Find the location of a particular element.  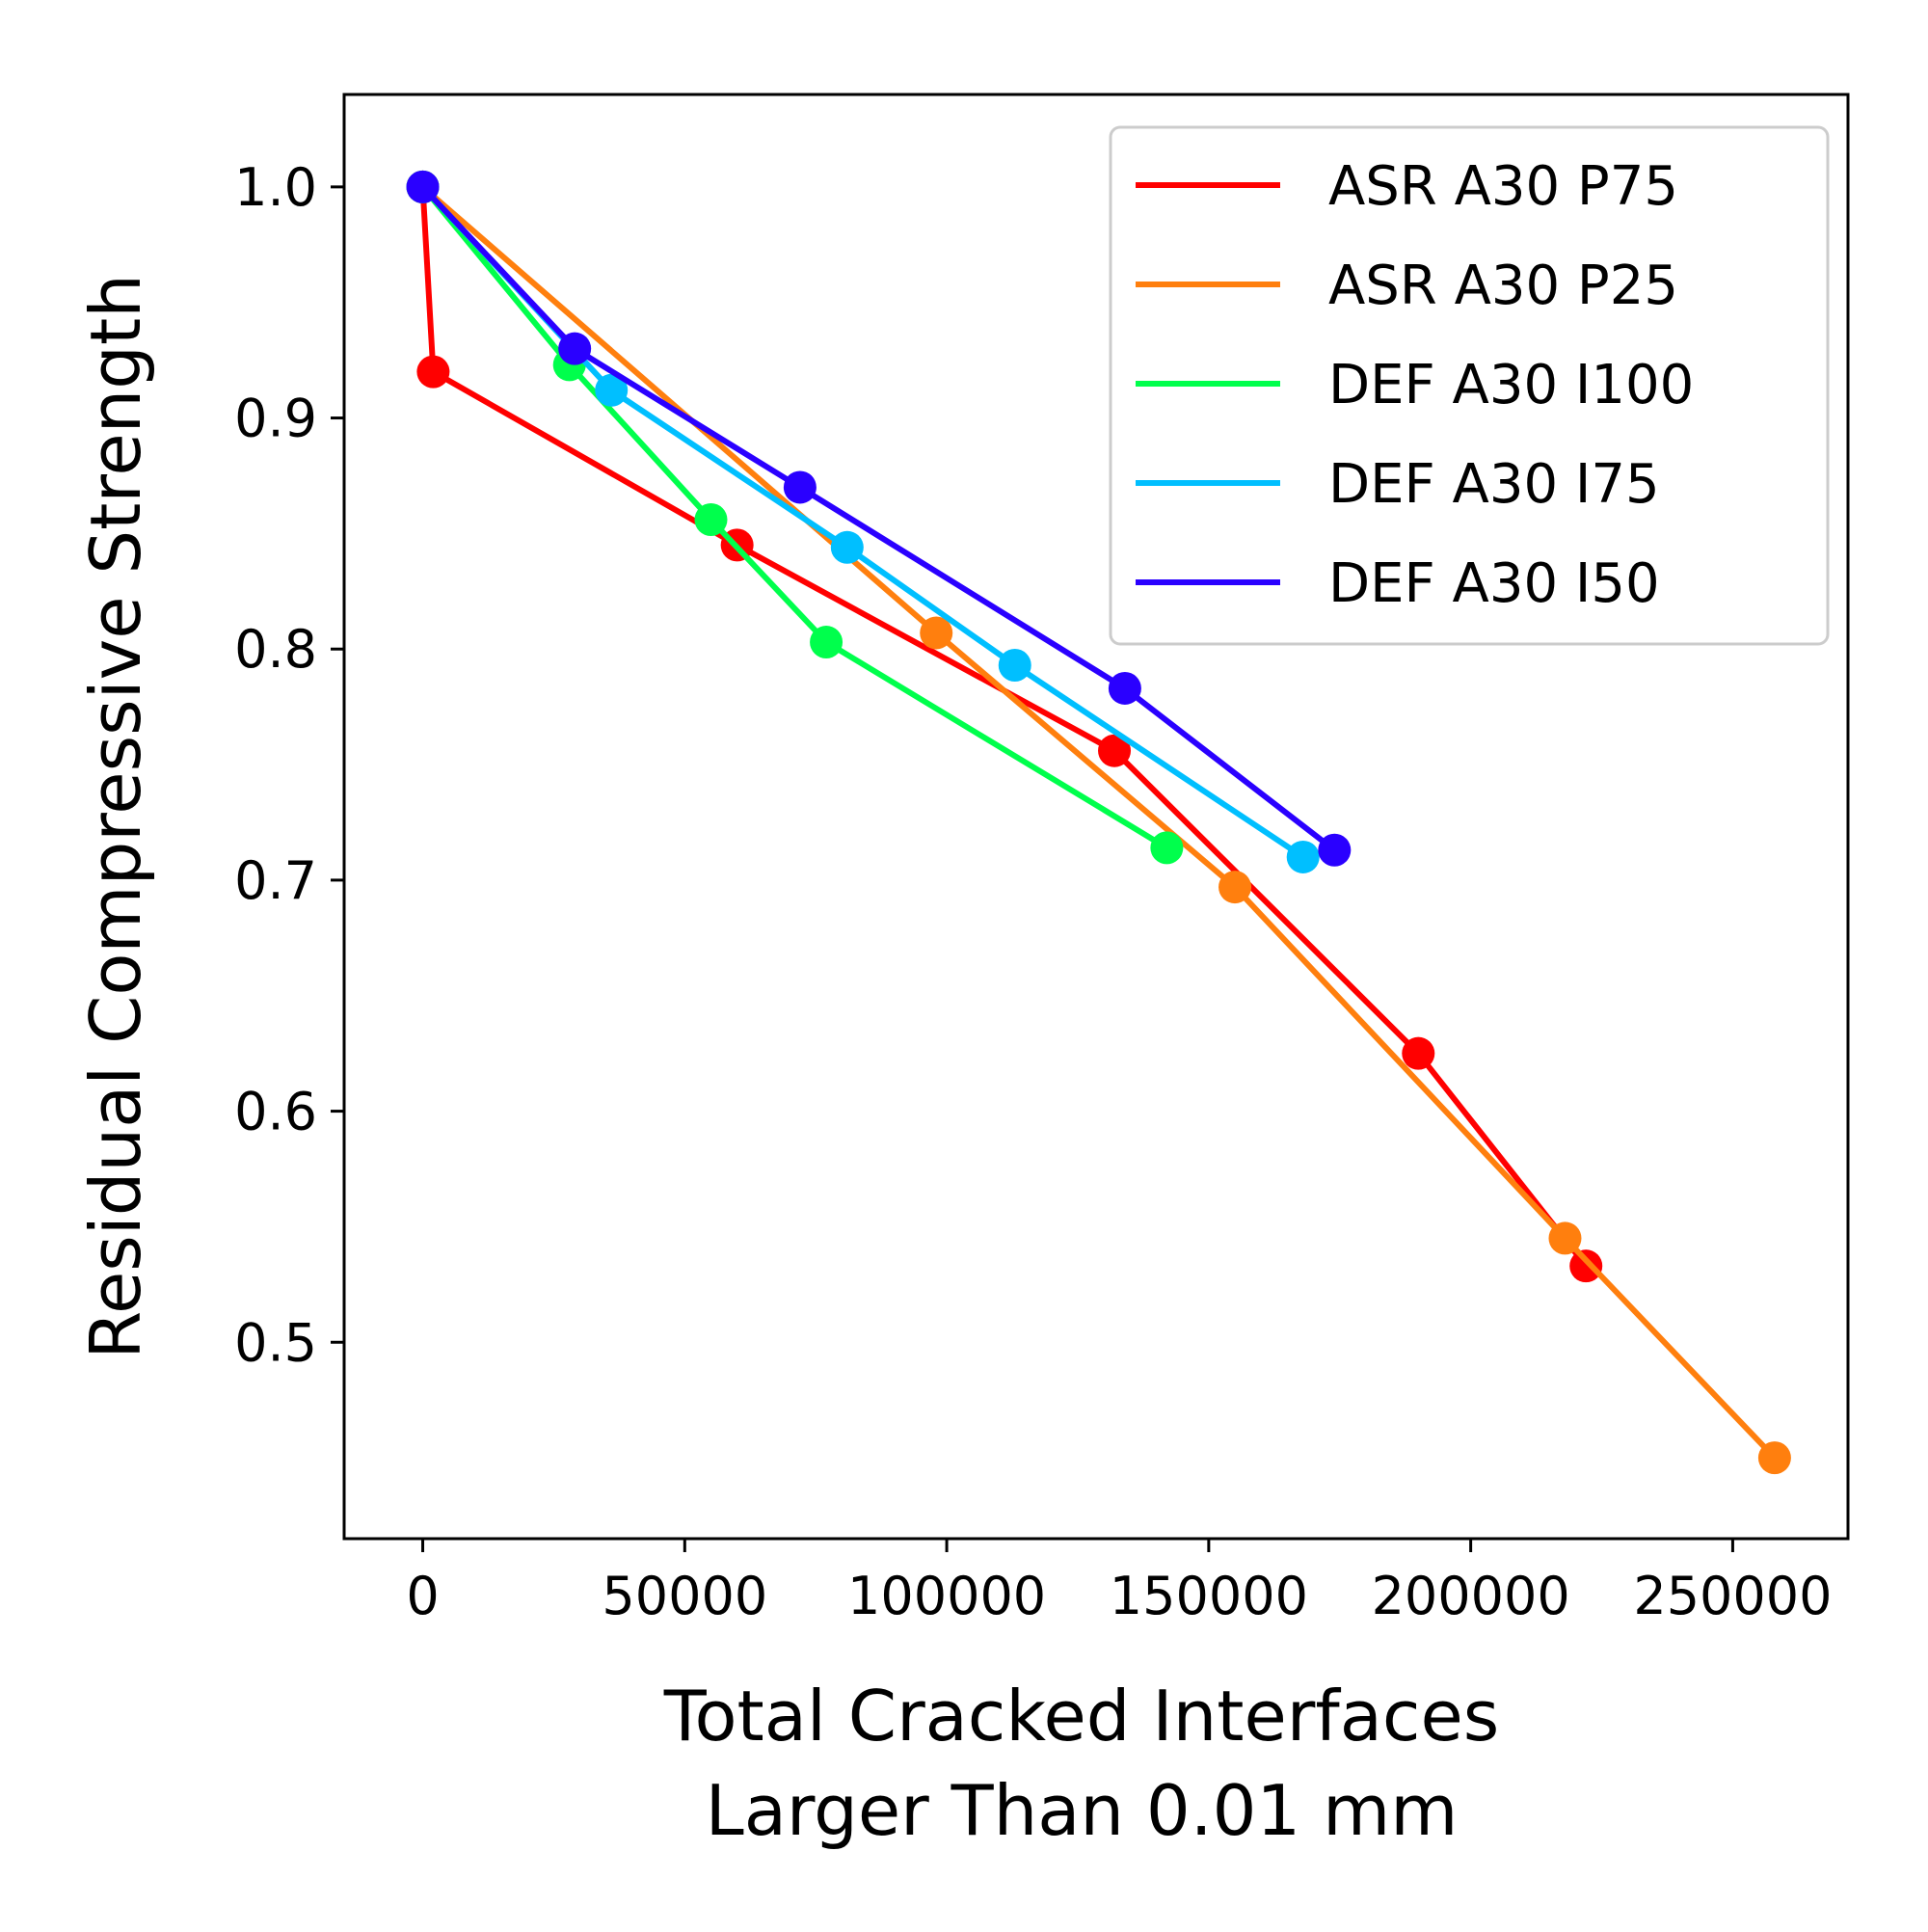

x-tick-label: 100000 is located at coordinates (946, 1596).